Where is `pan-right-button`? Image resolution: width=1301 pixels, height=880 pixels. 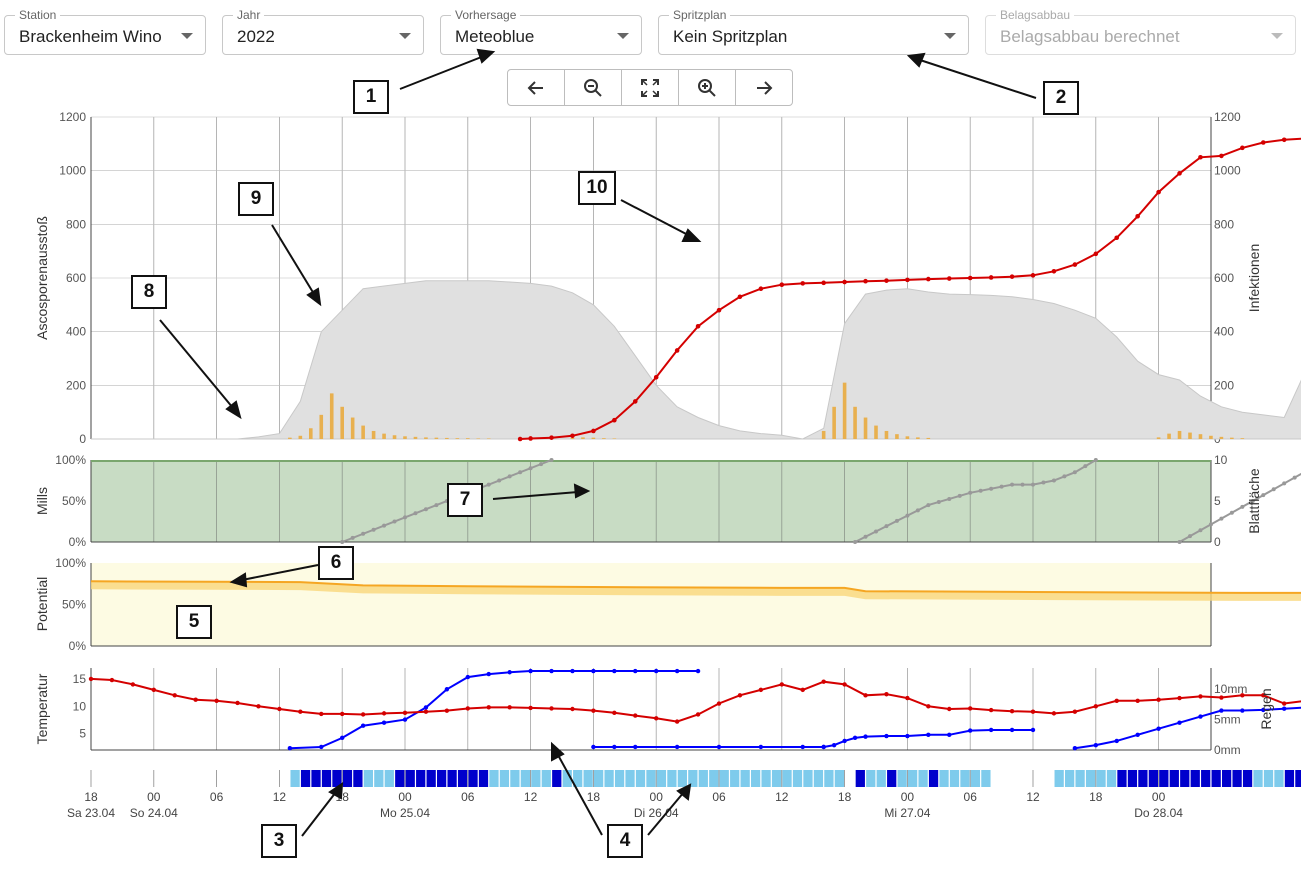 pan-right-button is located at coordinates (764, 87).